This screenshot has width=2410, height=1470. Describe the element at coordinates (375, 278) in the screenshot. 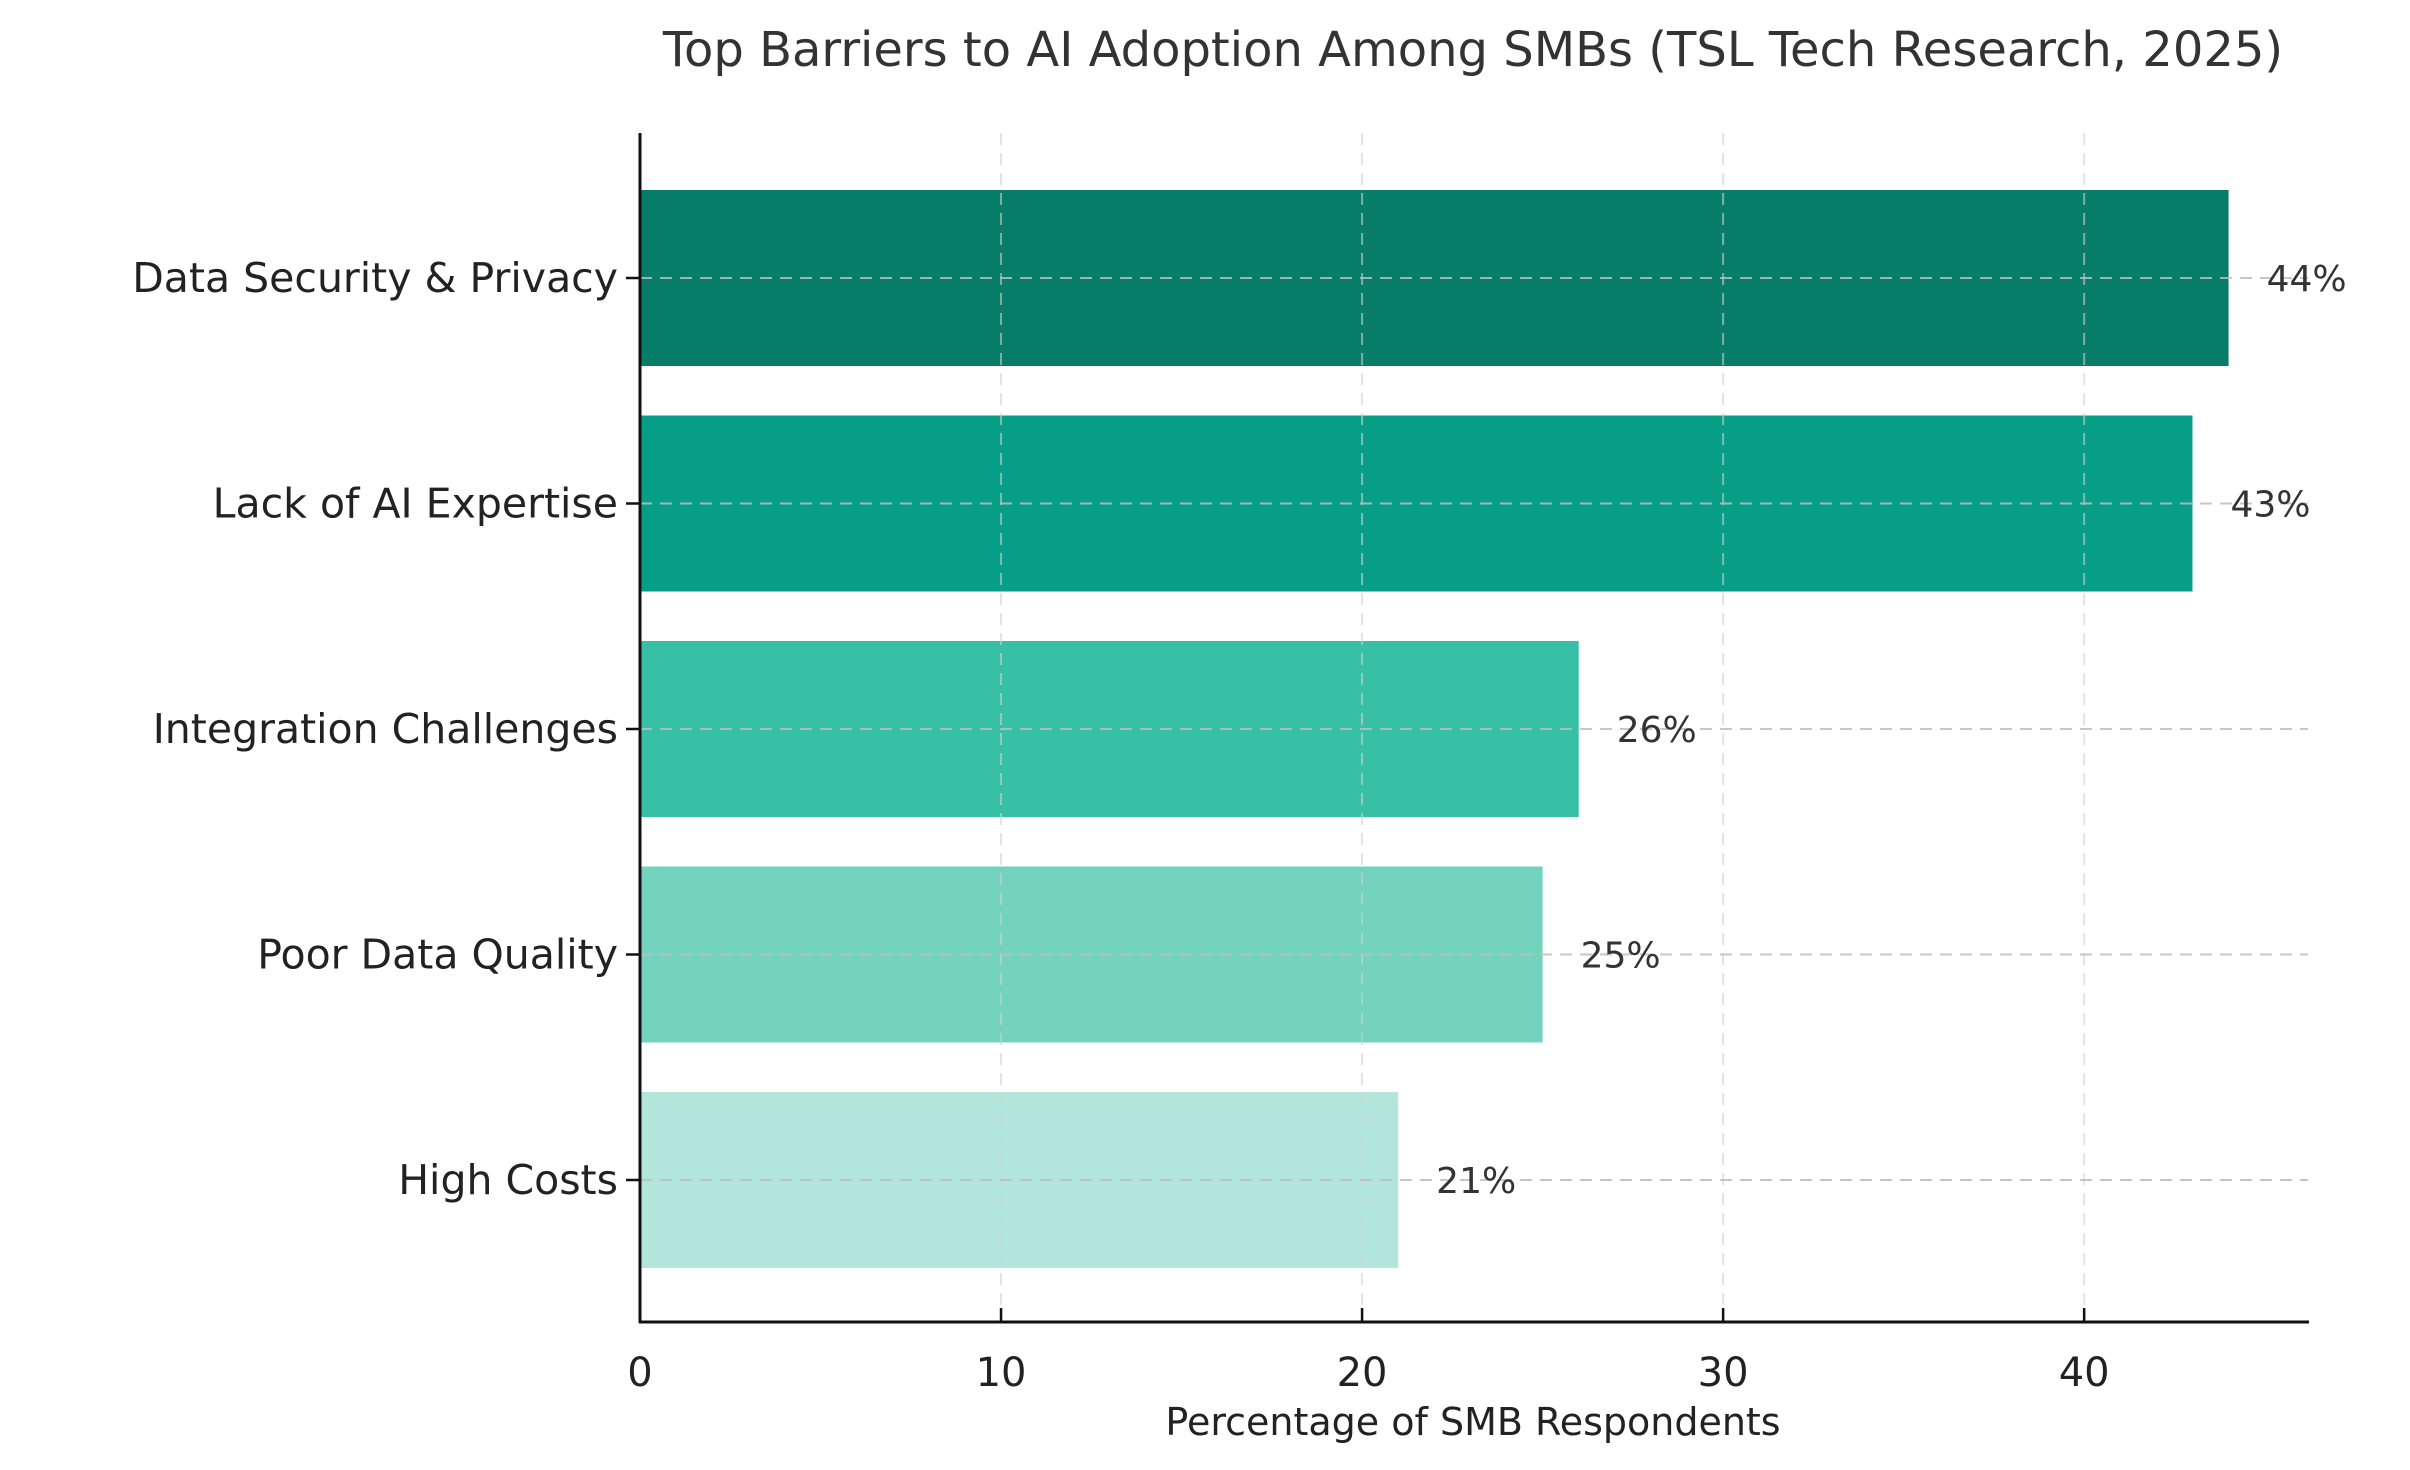

I see `y-tick-label: Data Security & Privacy` at that location.